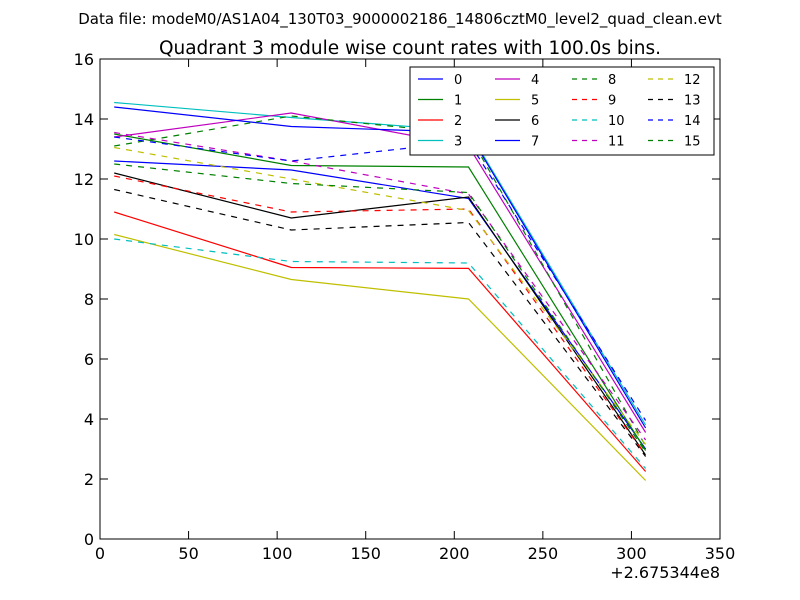 Image resolution: width=800 pixels, height=600 pixels. I want to click on legend-label-8: 8, so click(612, 80).